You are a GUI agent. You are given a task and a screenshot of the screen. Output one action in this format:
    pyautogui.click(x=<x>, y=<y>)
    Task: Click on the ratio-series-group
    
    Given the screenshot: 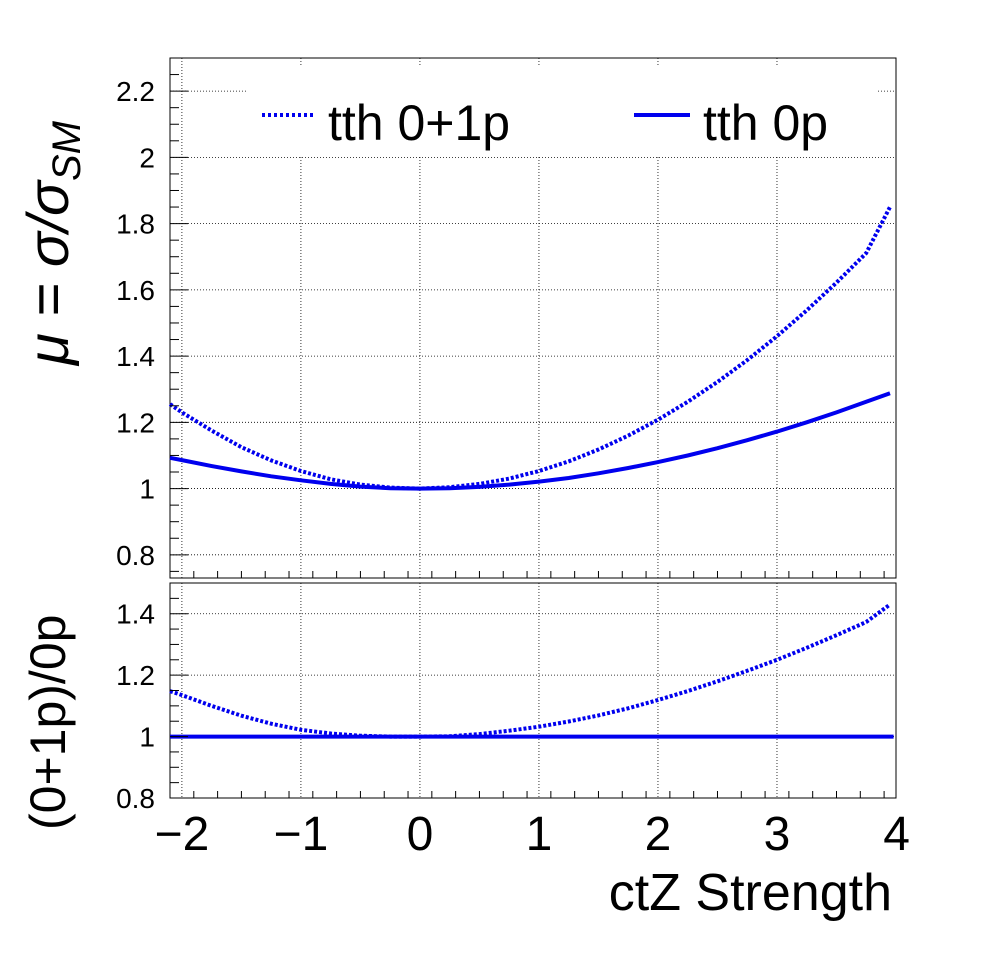 What is the action you would take?
    pyautogui.click(x=531, y=670)
    